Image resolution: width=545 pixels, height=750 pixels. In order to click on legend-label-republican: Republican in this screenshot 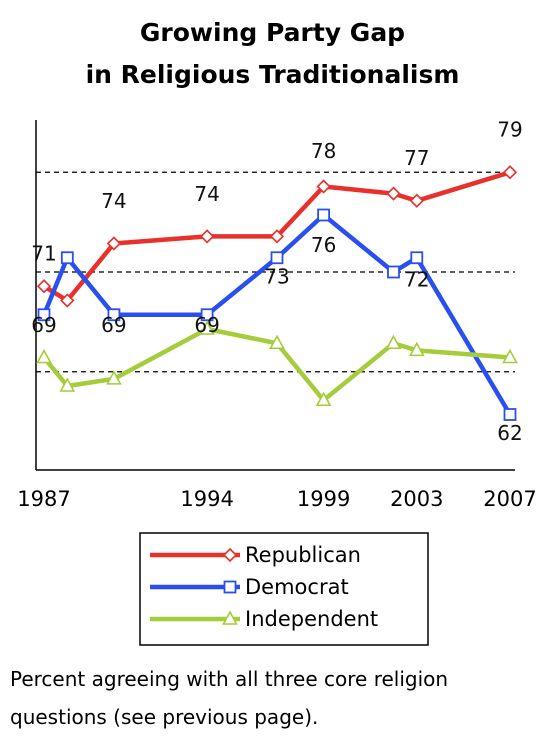, I will do `click(303, 555)`.